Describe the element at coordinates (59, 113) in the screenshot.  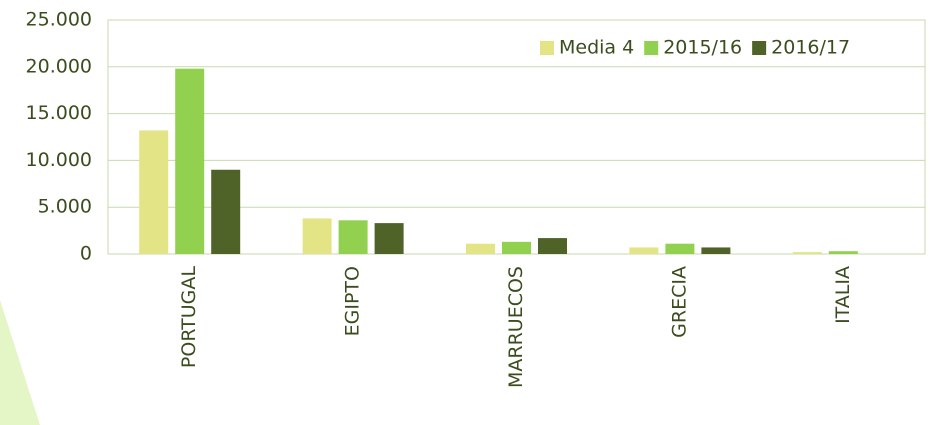
I see `y-tick-label: 15.000` at that location.